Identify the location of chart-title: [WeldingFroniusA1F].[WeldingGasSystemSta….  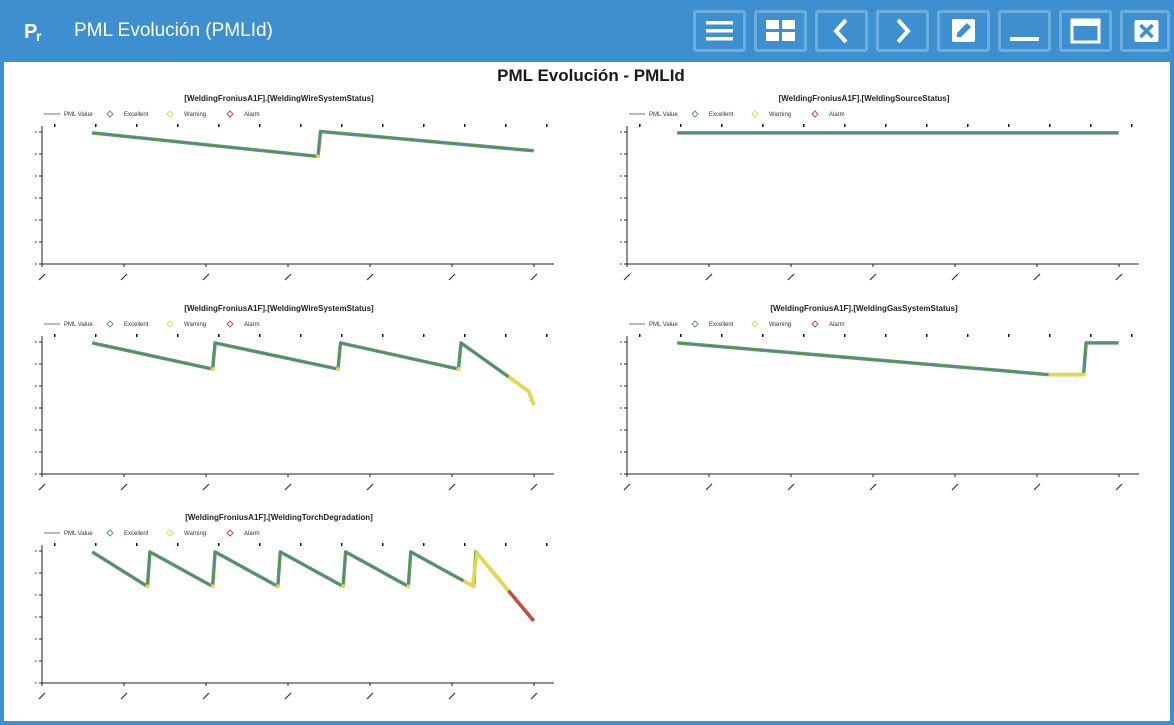
(864, 308).